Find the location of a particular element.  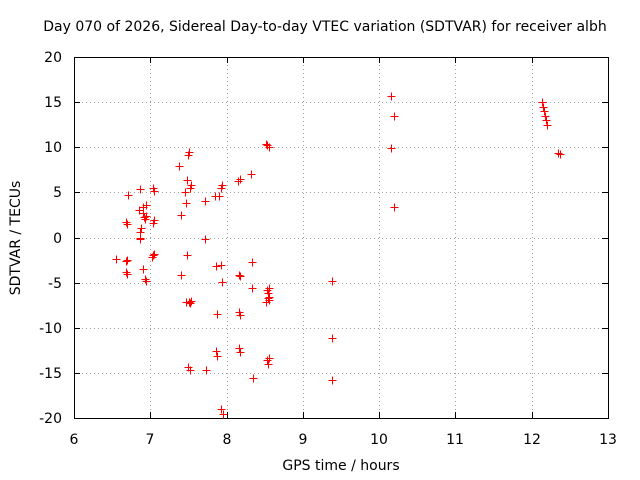

x-tick-label: 8 is located at coordinates (227, 440).